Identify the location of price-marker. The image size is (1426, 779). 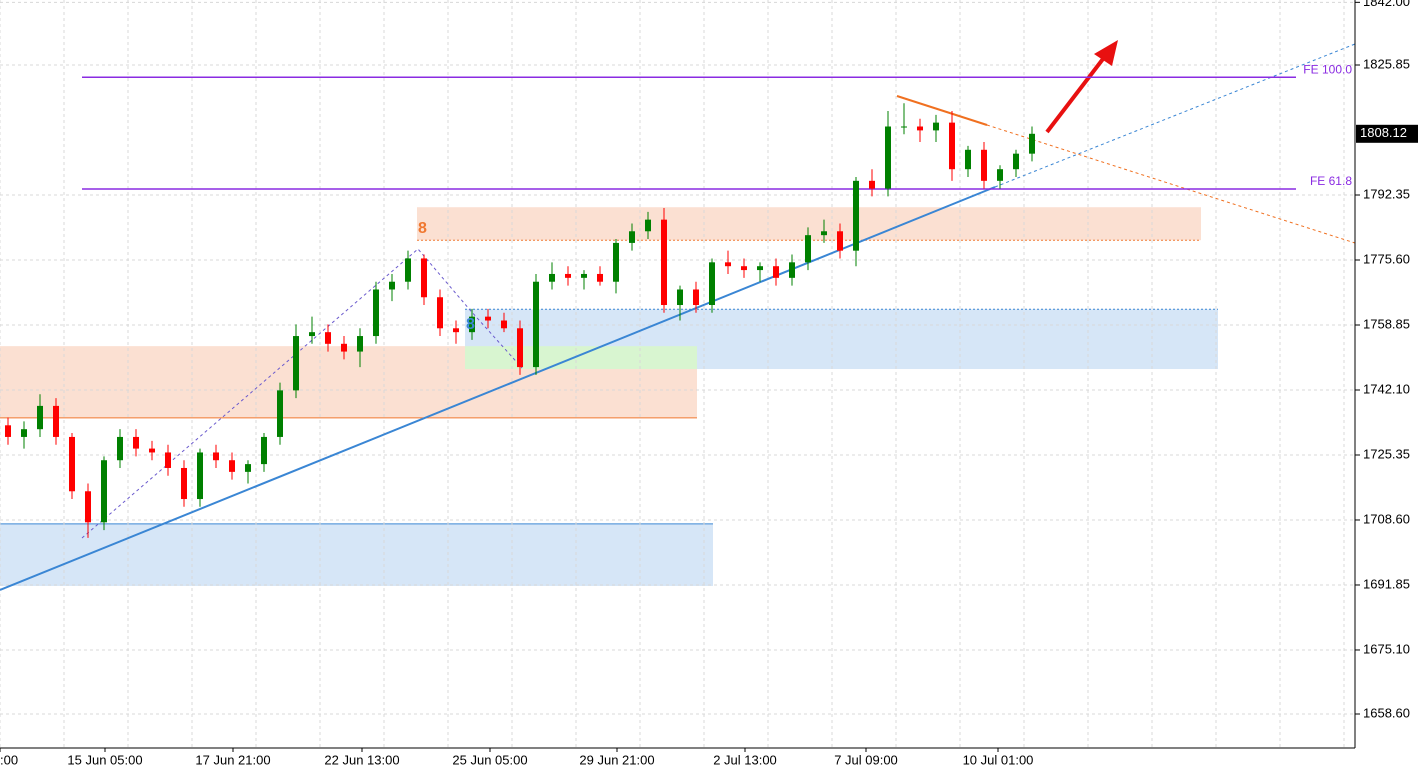
(1387, 133).